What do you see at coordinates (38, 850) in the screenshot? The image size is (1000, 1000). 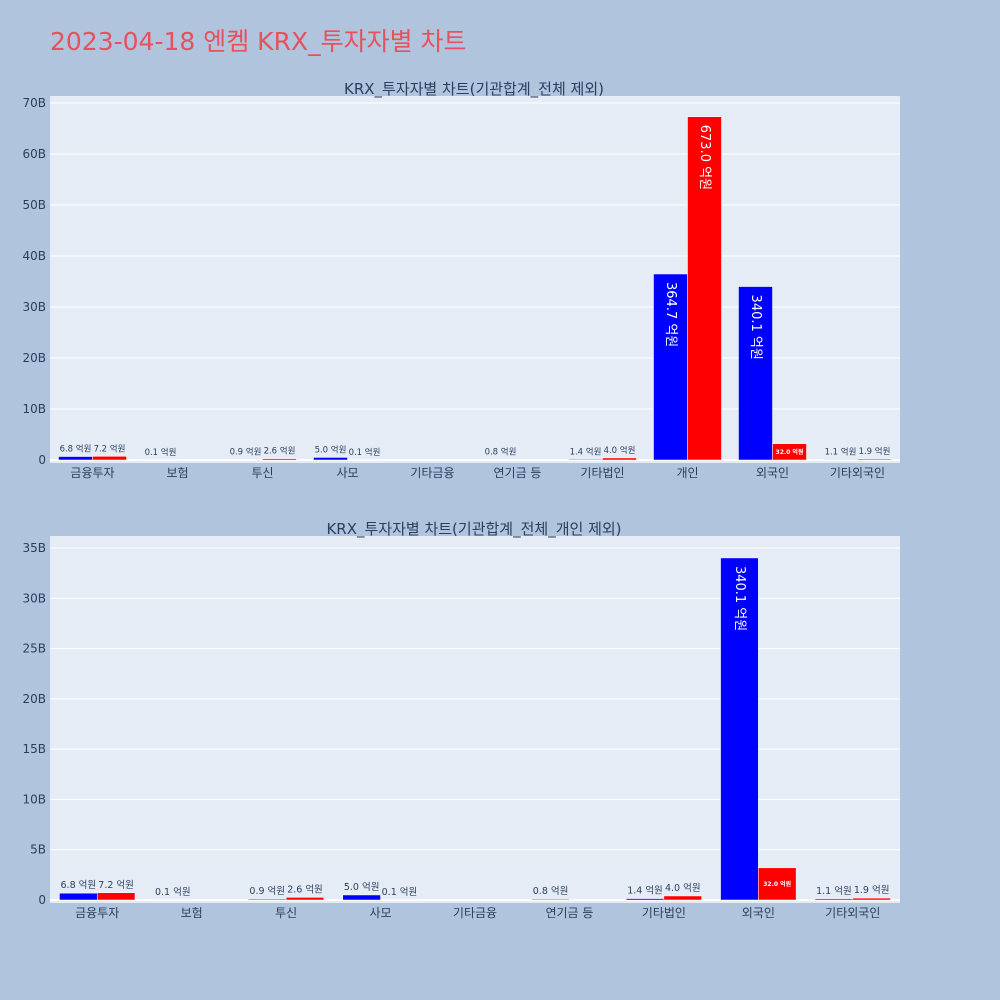 I see `y-tick-label: 5B` at bounding box center [38, 850].